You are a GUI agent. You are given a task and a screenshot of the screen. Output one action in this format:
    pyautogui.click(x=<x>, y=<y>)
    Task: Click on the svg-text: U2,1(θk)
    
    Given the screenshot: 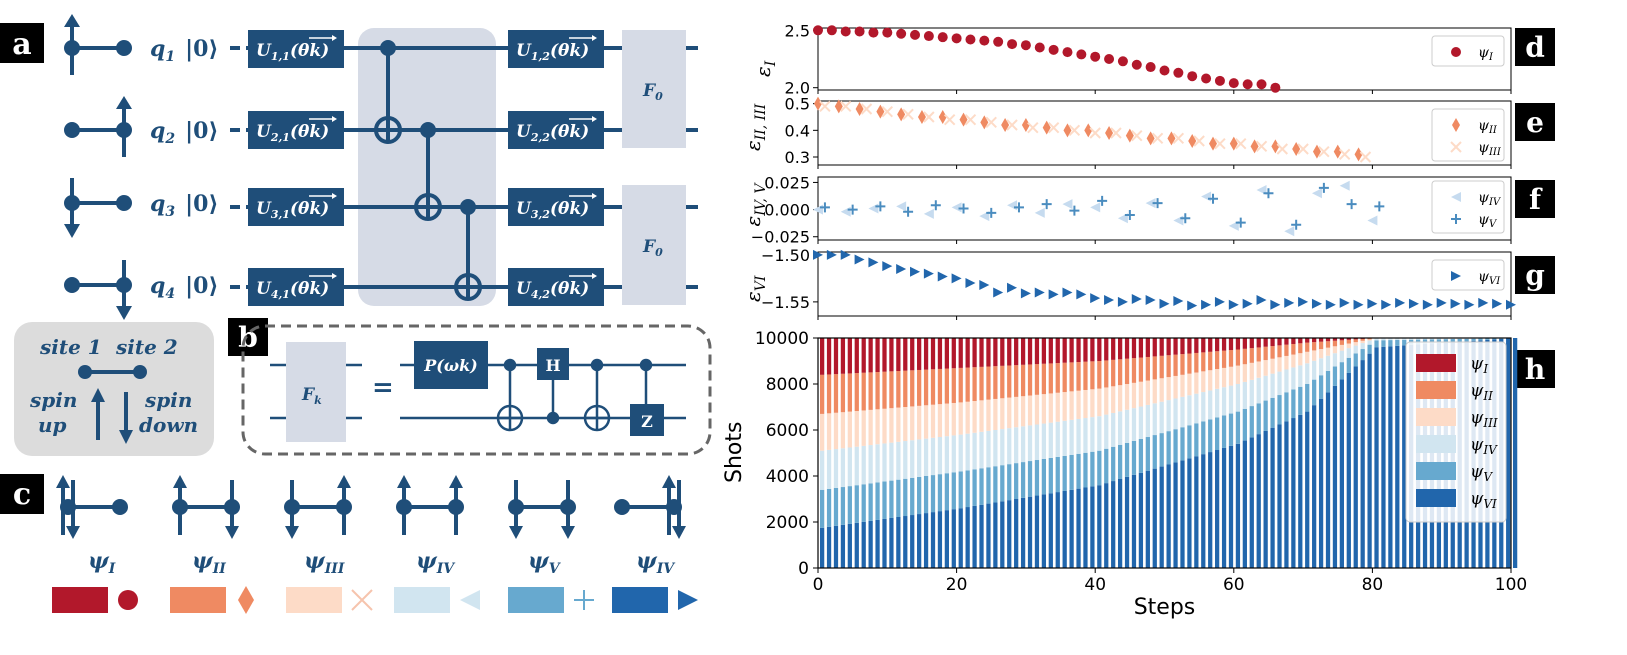 What is the action you would take?
    pyautogui.click(x=292, y=133)
    